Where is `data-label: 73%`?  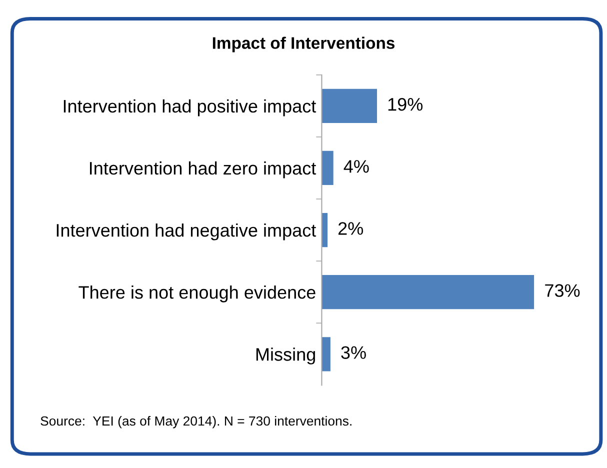
data-label: 73% is located at coordinates (562, 290).